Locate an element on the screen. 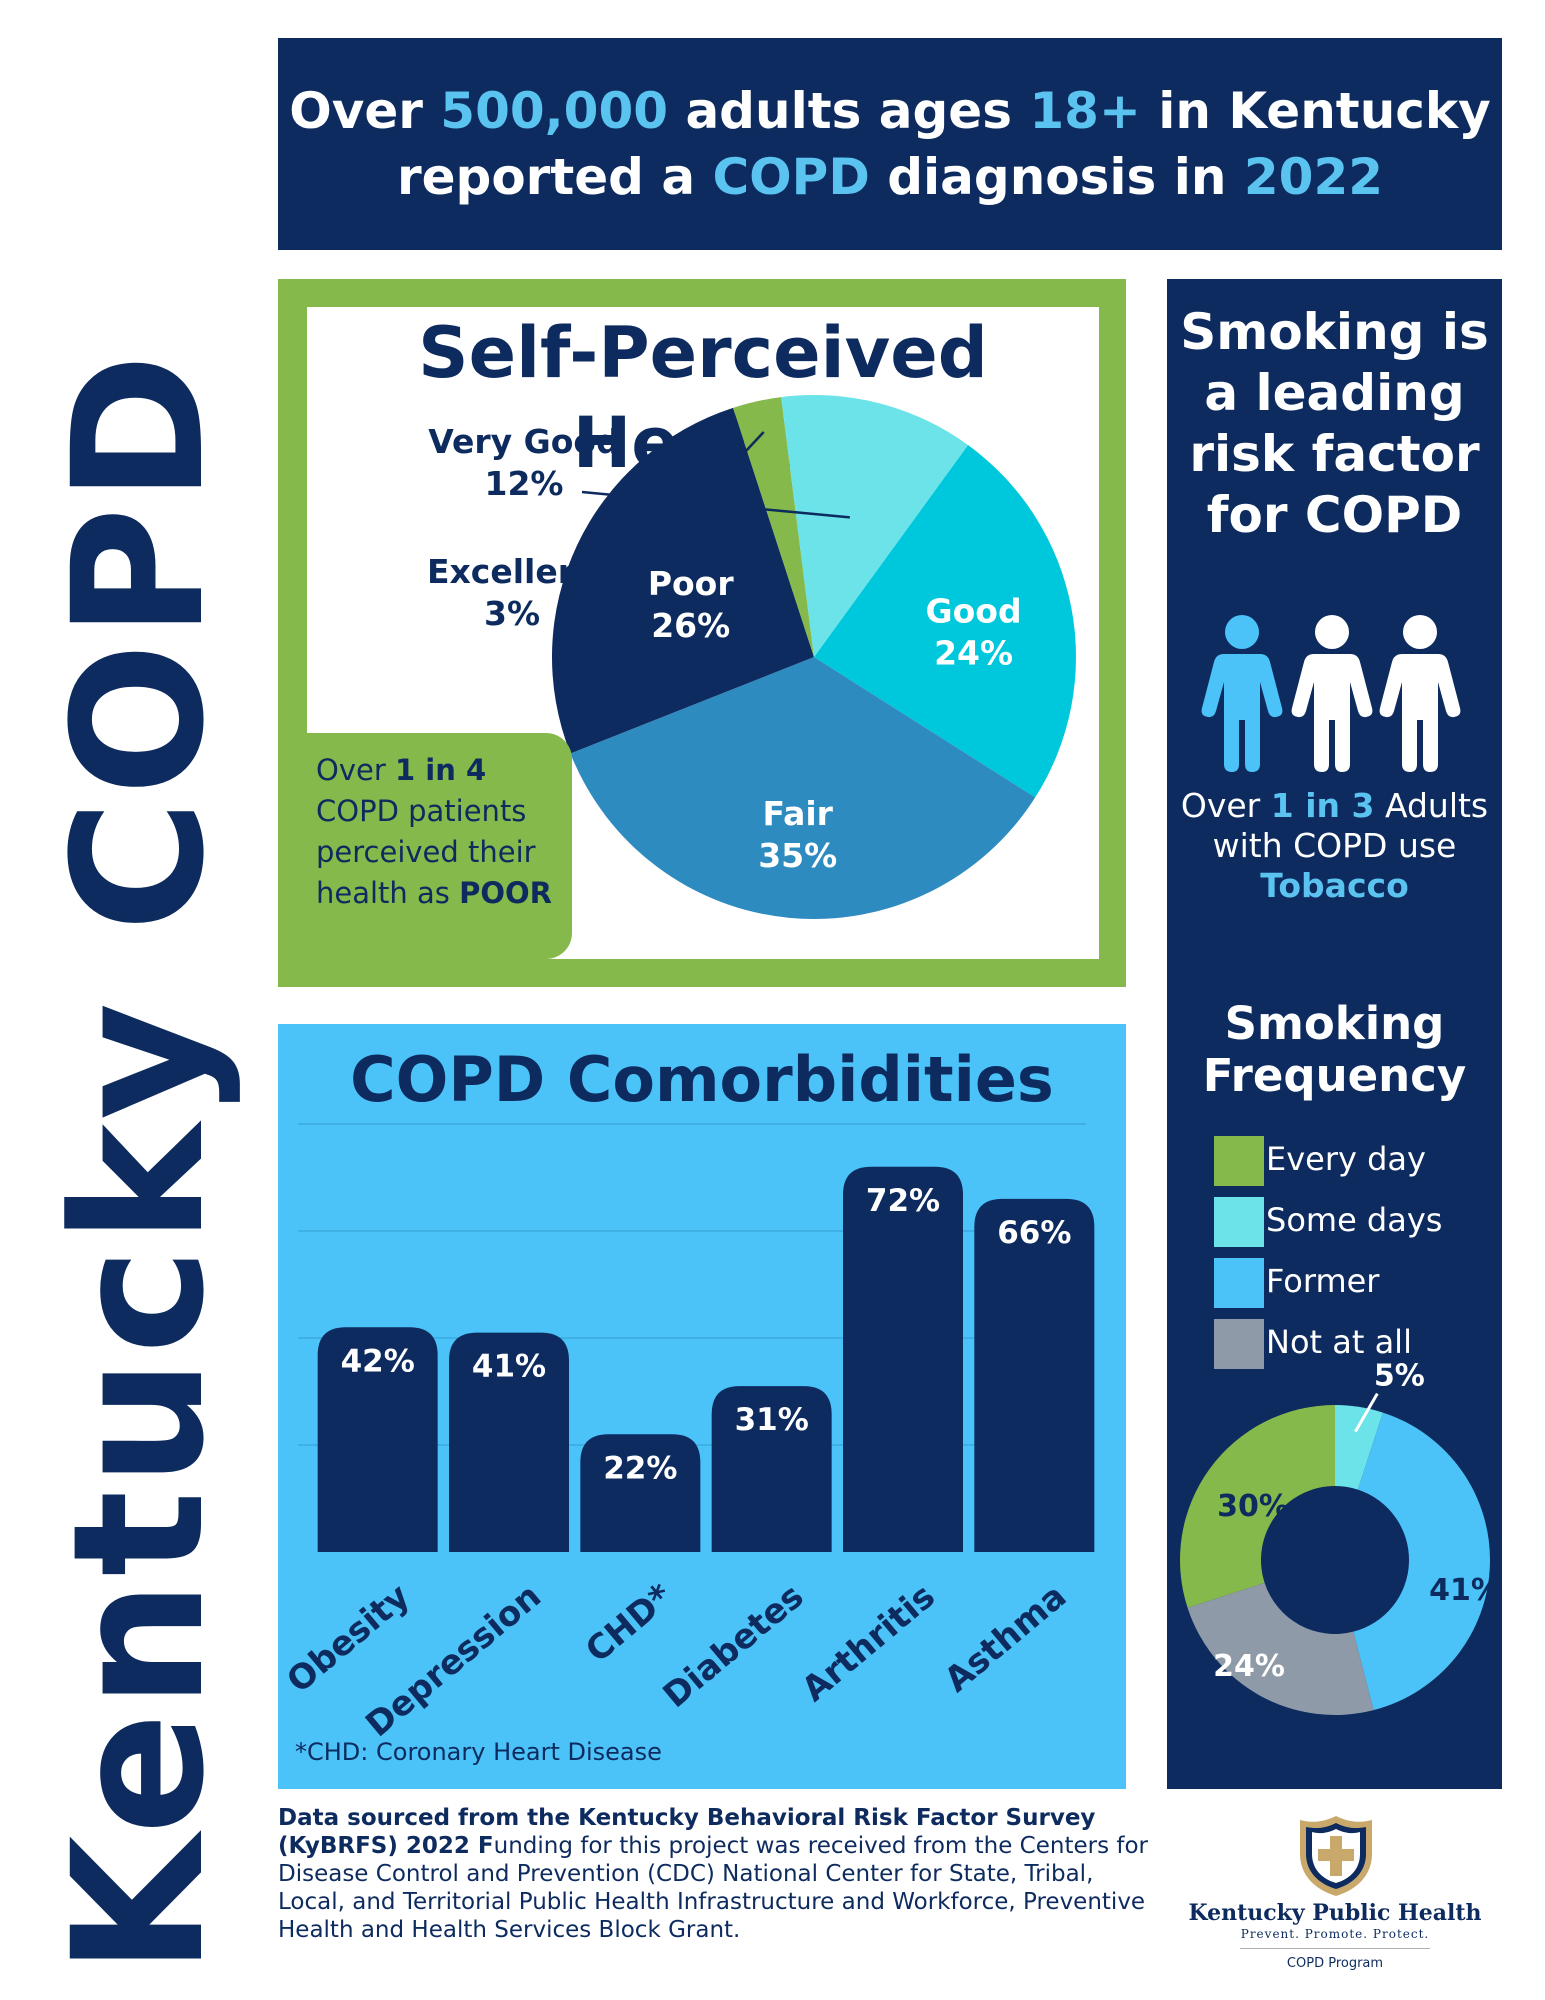  bar-value-label: 72% is located at coordinates (903, 1201).